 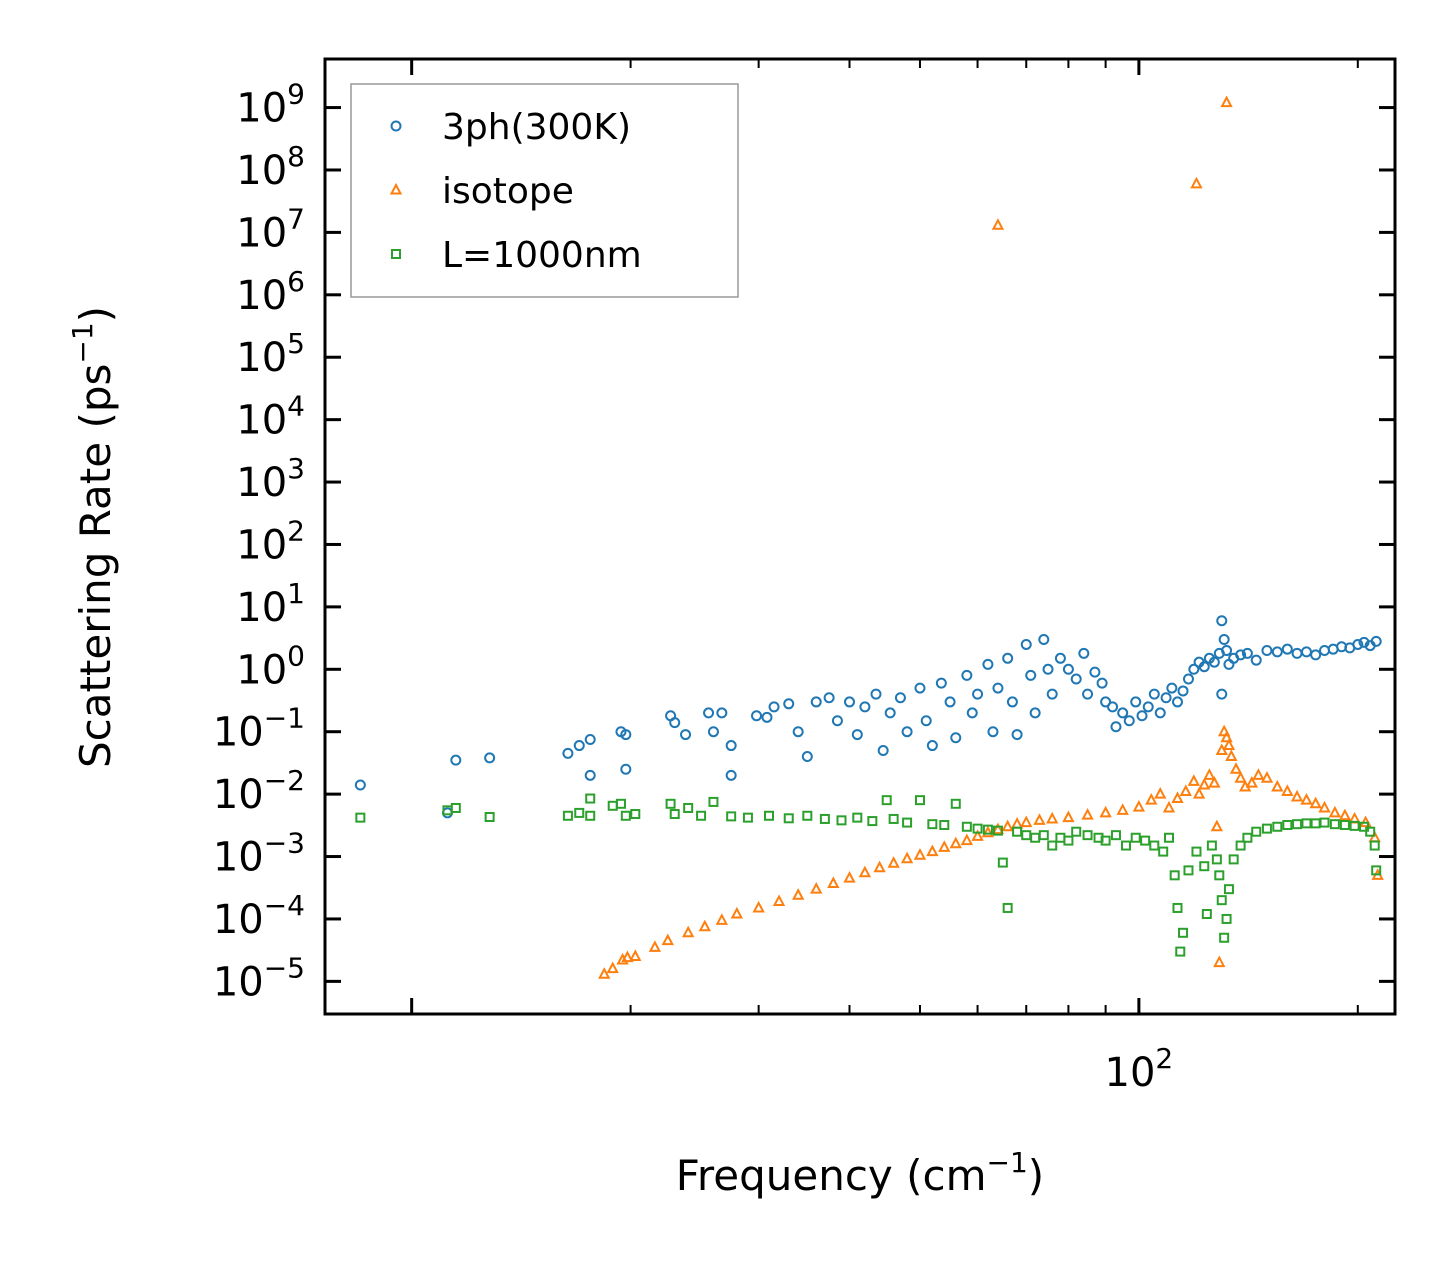 I want to click on legend: 3ph(300K) isotope L=1000nm, so click(x=544, y=190).